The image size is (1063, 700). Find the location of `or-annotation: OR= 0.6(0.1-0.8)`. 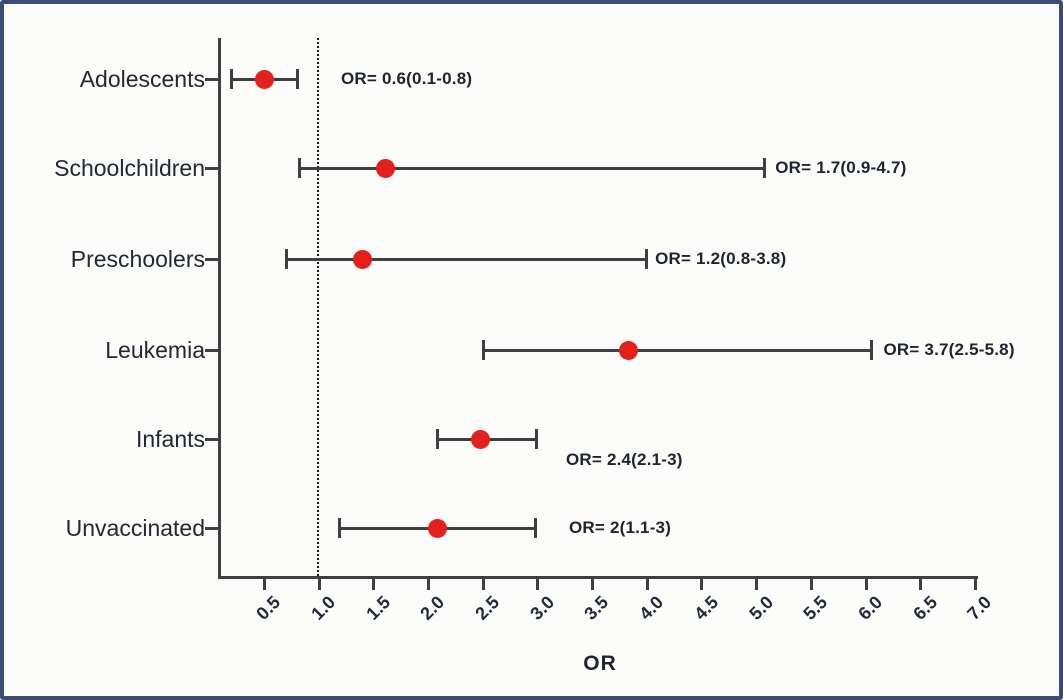

or-annotation: OR= 0.6(0.1-0.8) is located at coordinates (407, 78).